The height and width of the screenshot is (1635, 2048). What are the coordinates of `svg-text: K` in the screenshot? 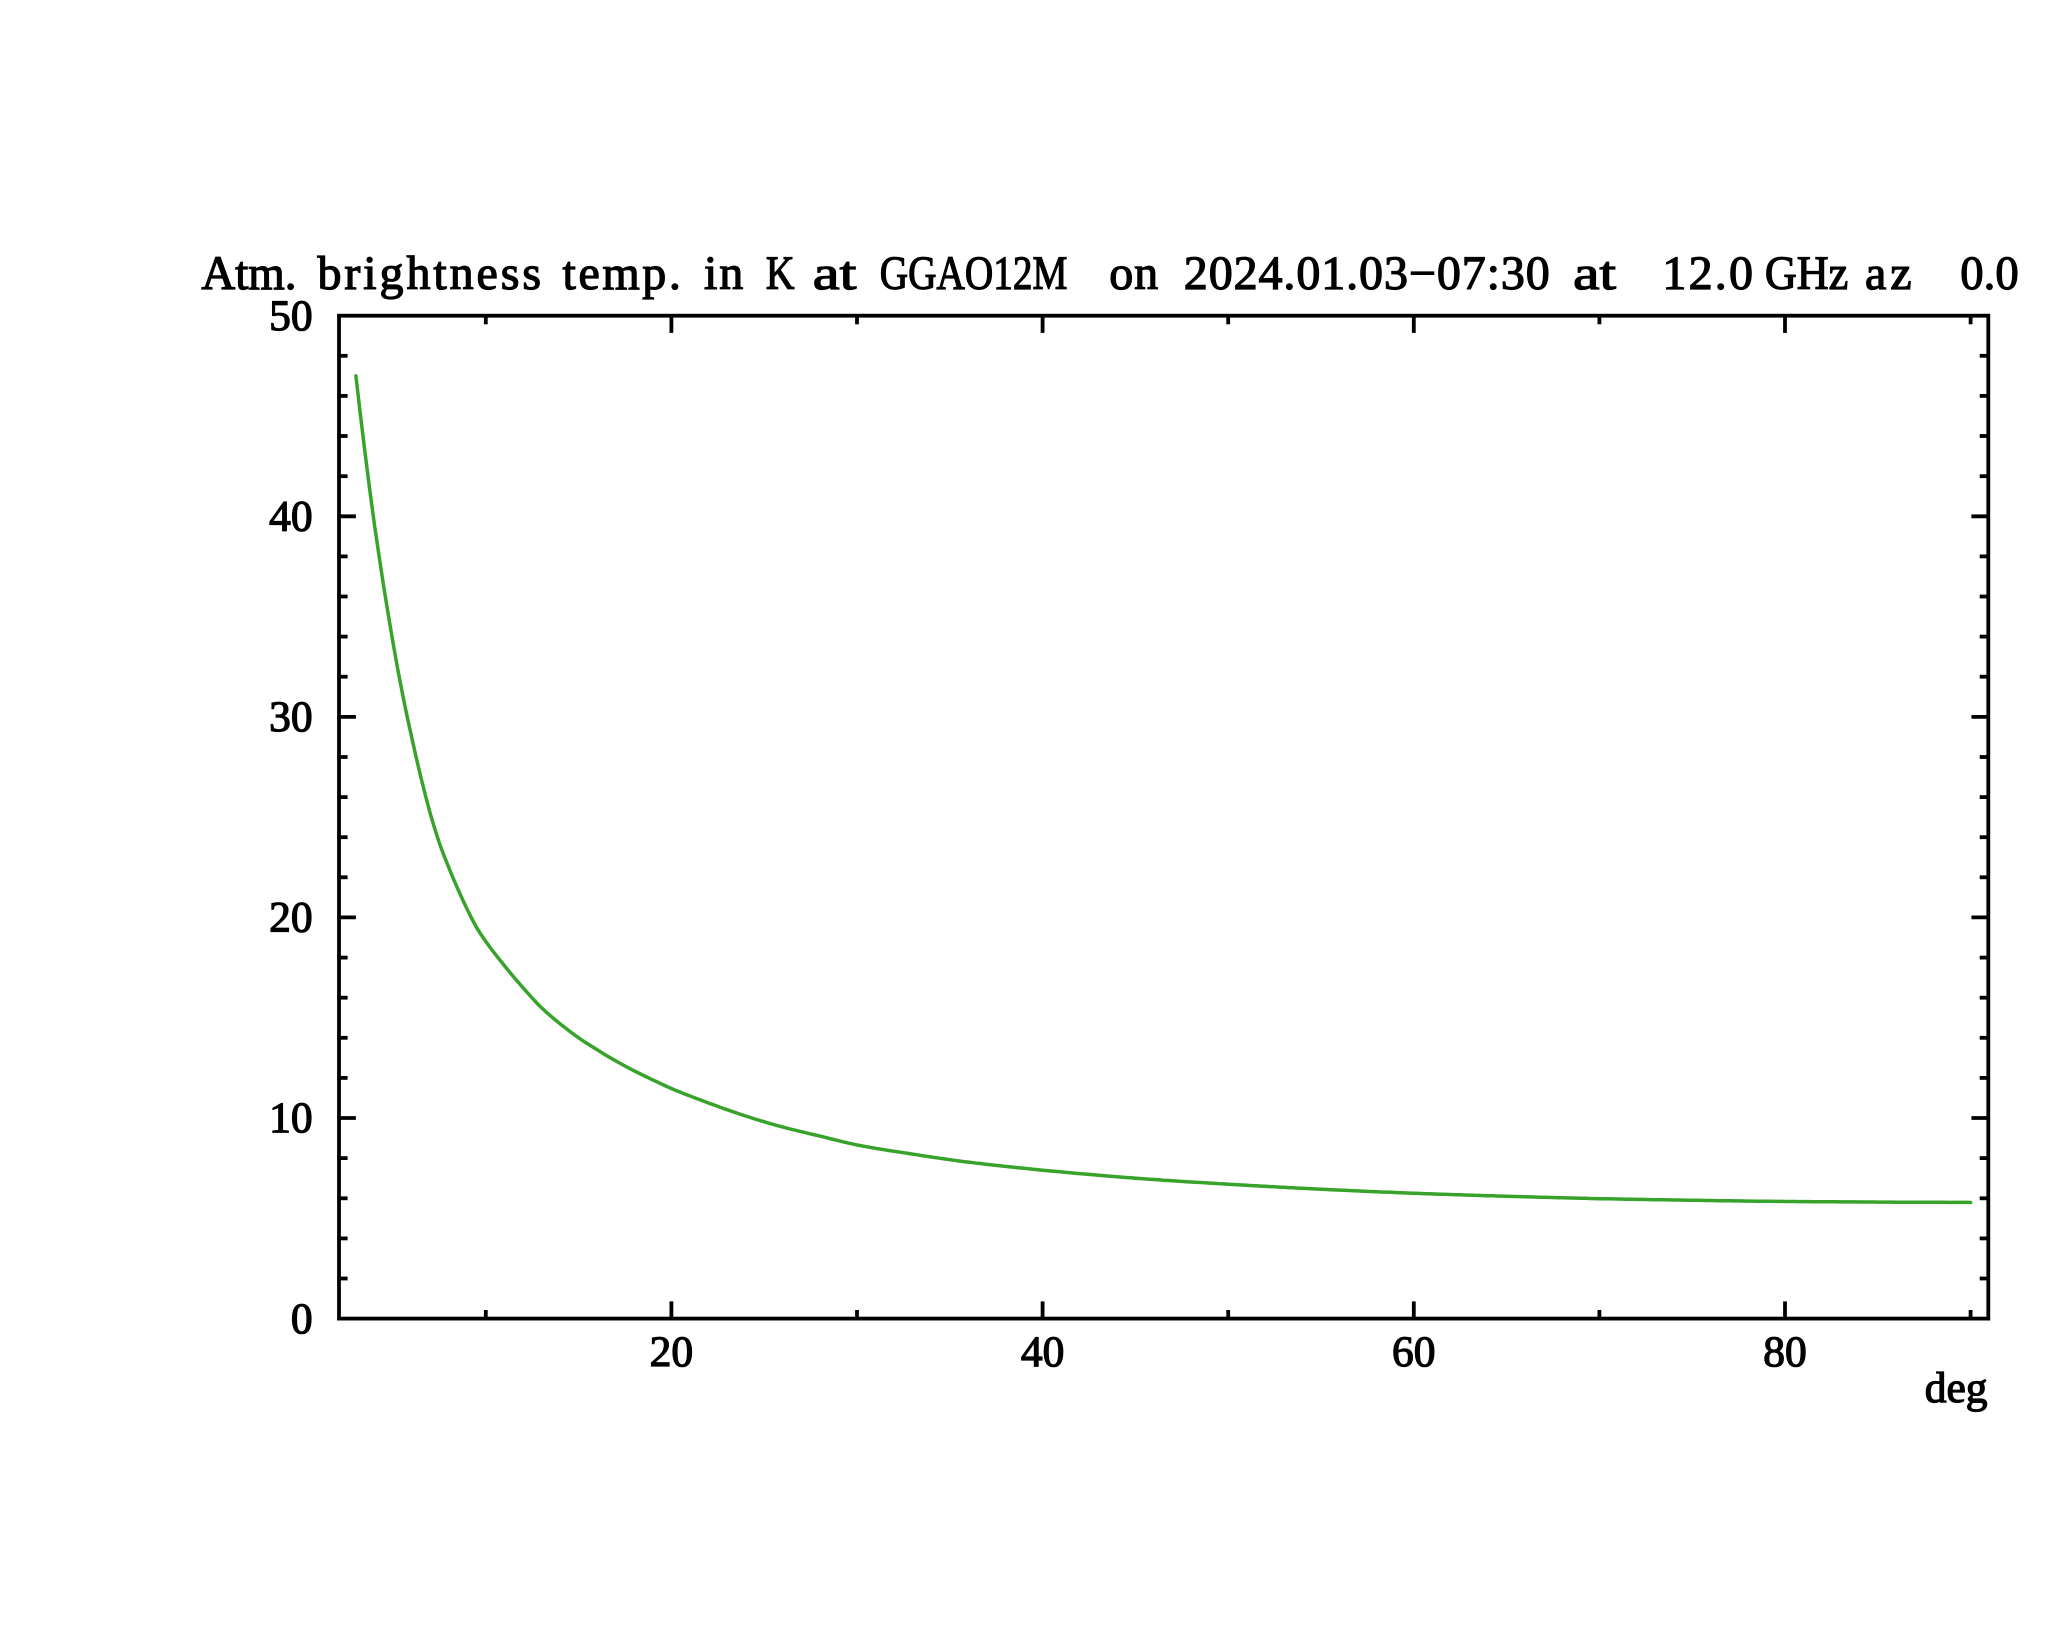 It's located at (780, 273).